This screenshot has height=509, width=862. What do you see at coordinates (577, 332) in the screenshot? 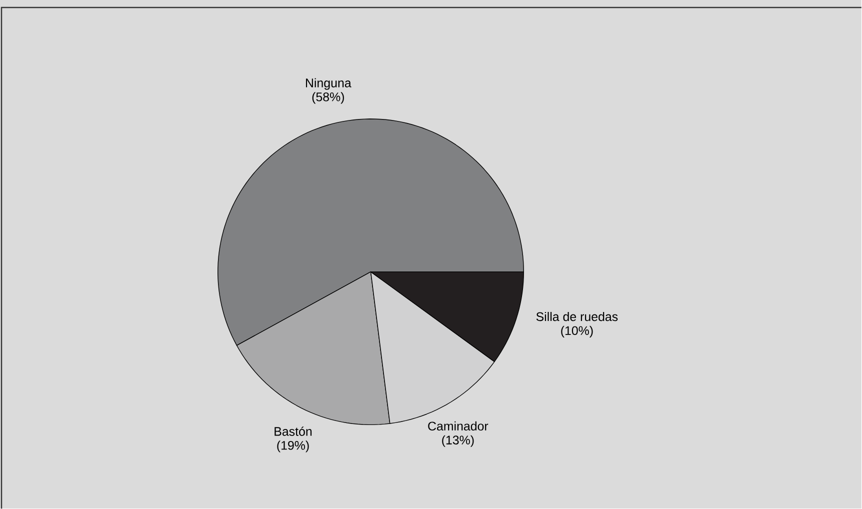
I see `data-label: (10%)` at bounding box center [577, 332].